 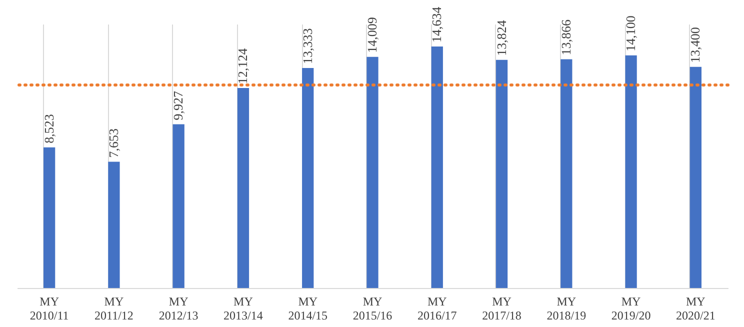 I want to click on x-tick-label: MY 2013/14, so click(x=243, y=308).